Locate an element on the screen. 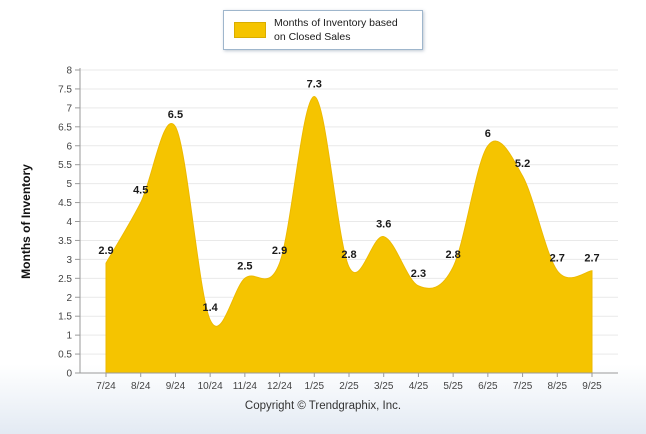  y-tick-label: 0 is located at coordinates (69, 374).